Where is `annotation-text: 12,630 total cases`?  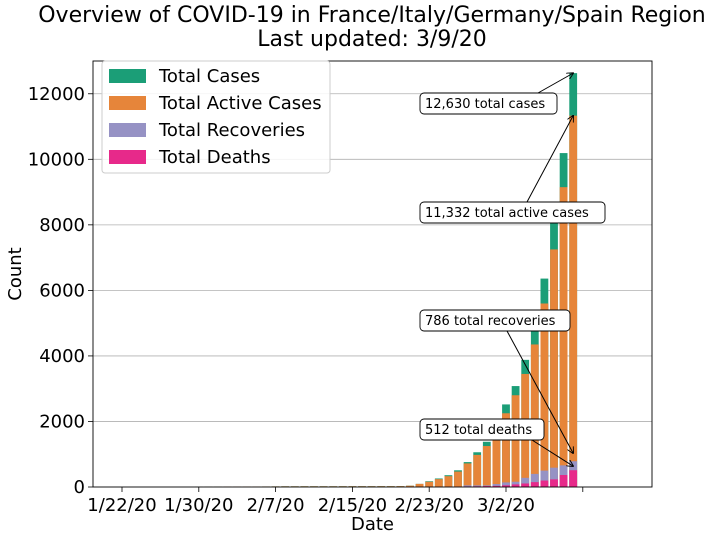 annotation-text: 12,630 total cases is located at coordinates (485, 104).